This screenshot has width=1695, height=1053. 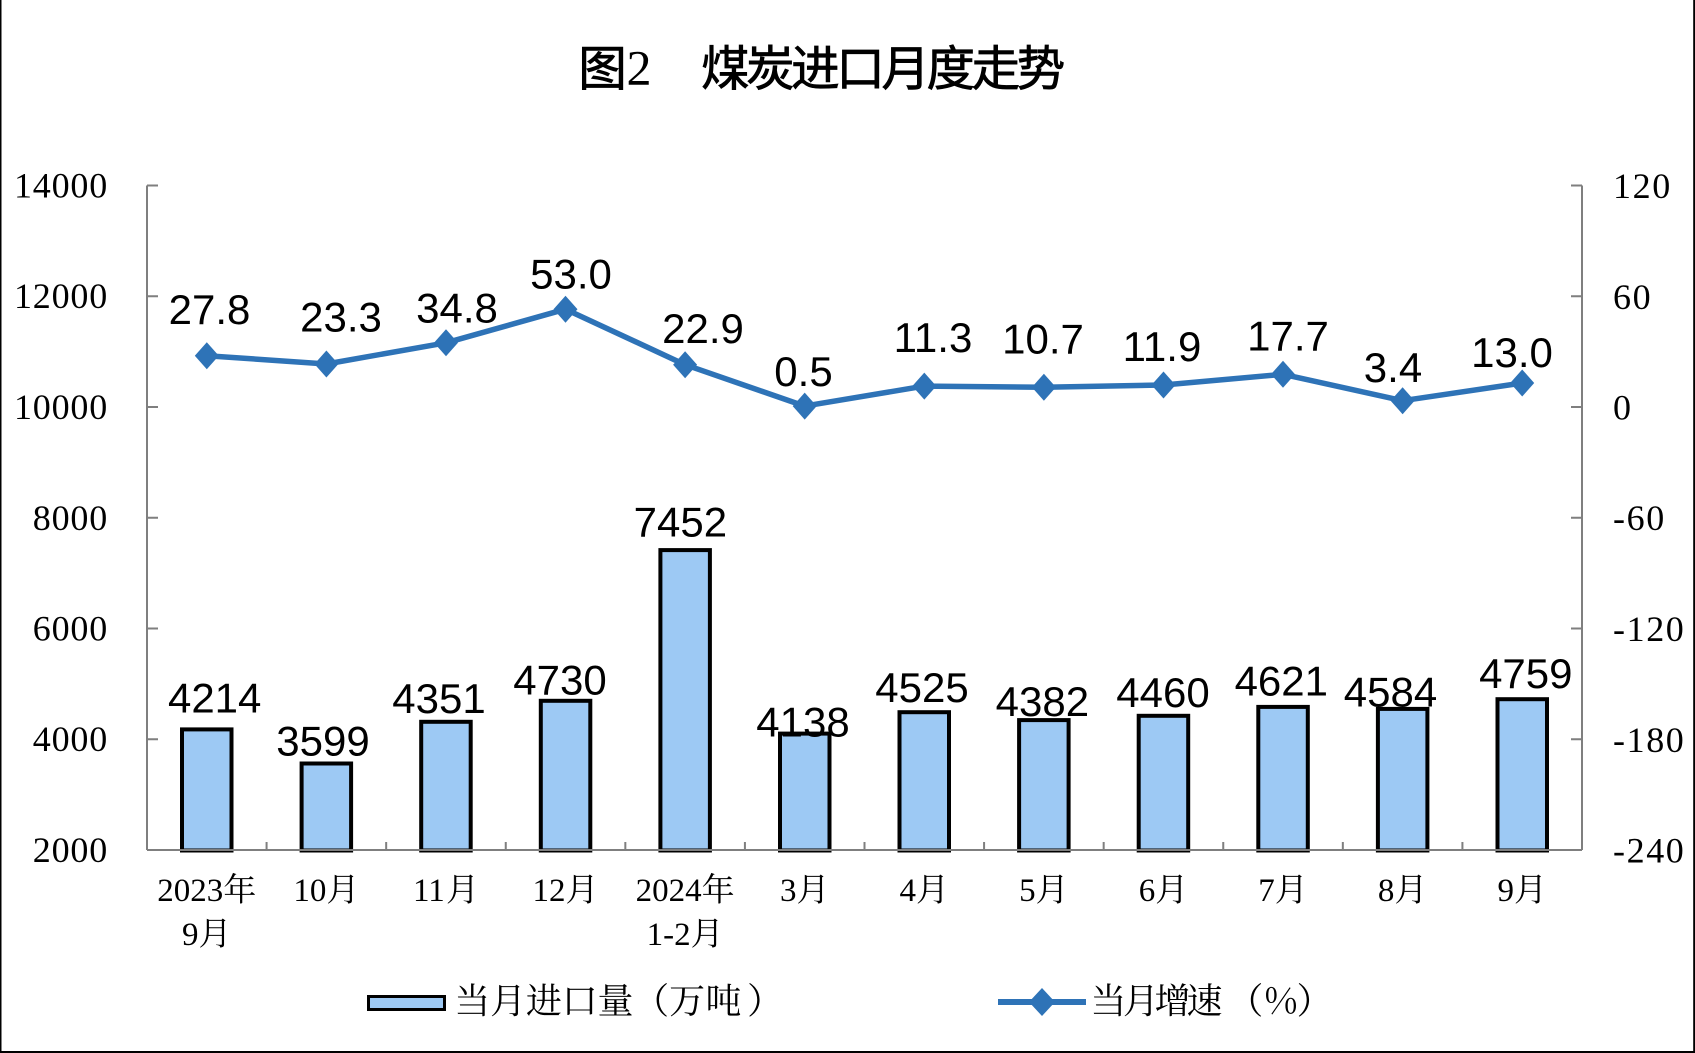 What do you see at coordinates (1043, 339) in the screenshot?
I see `svg-text: 10.7` at bounding box center [1043, 339].